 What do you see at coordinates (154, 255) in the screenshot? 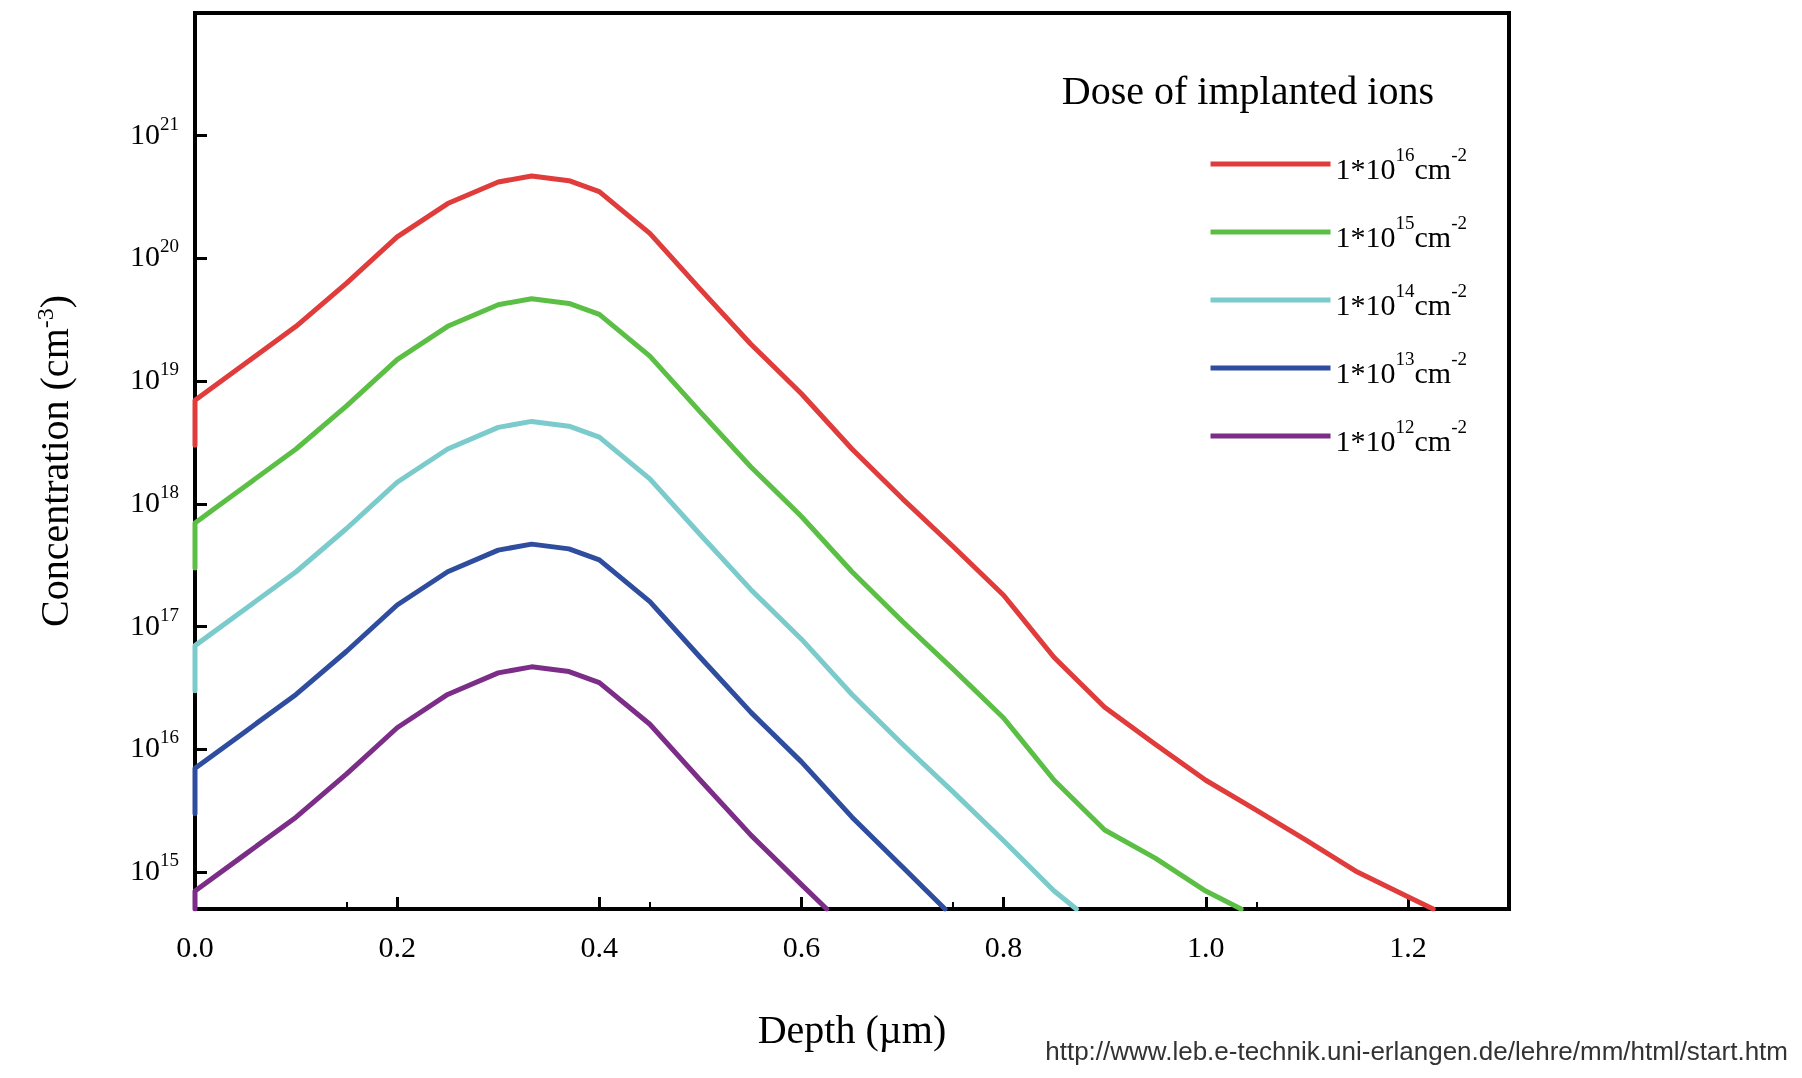
I see `y-tick-label: 10$^{20}$` at bounding box center [154, 255].